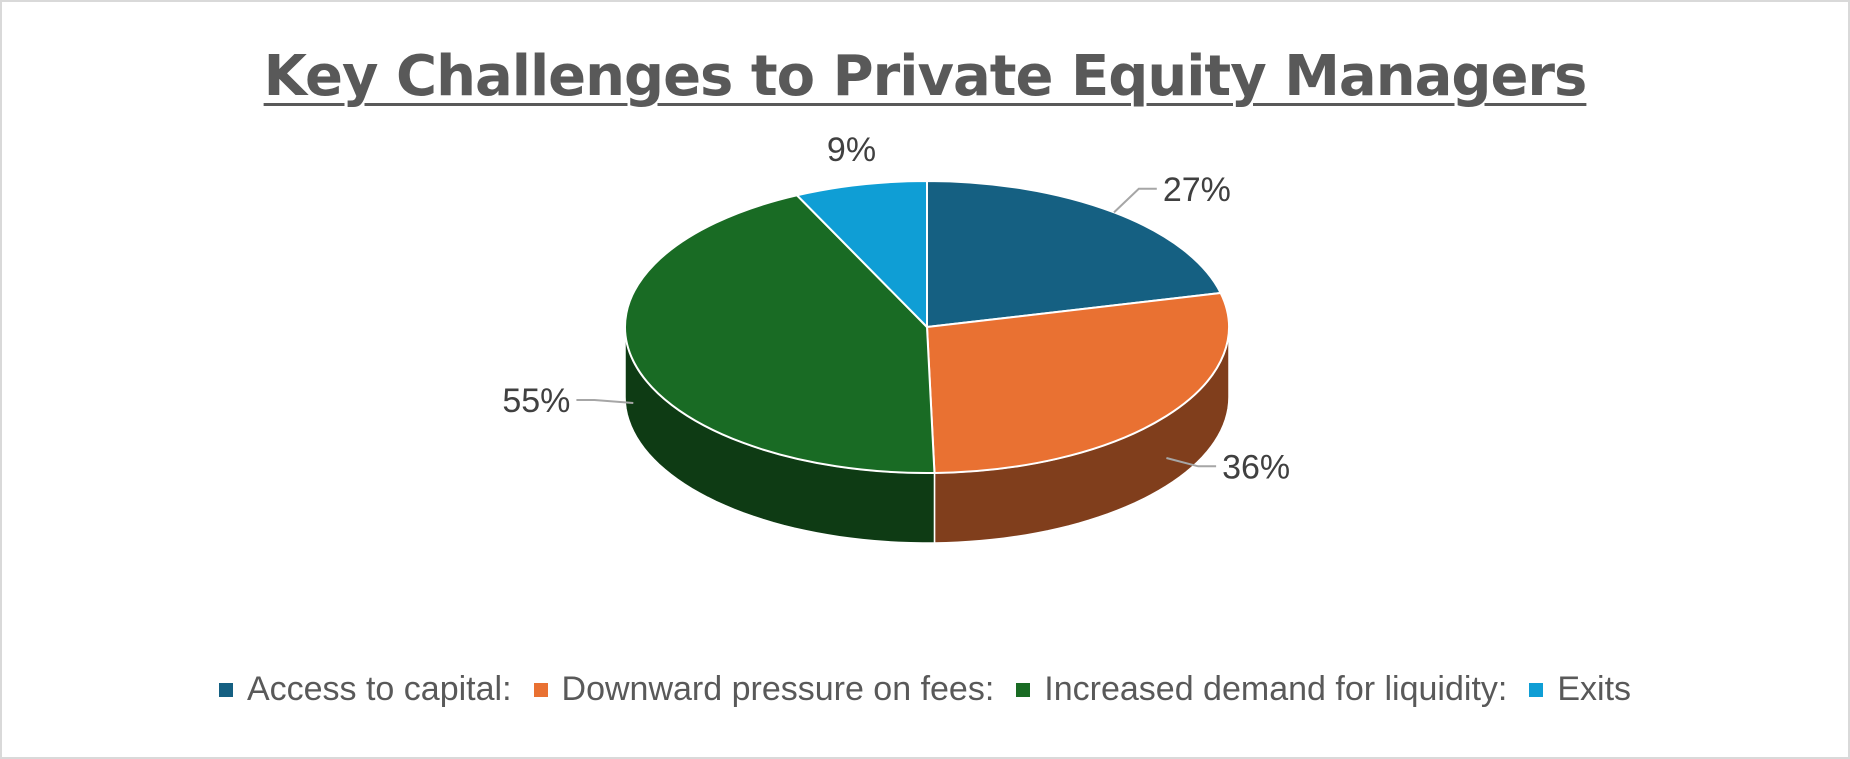 The image size is (1850, 759). What do you see at coordinates (1256, 467) in the screenshot?
I see `data-label-downward-pressure-on-fees: 36%` at bounding box center [1256, 467].